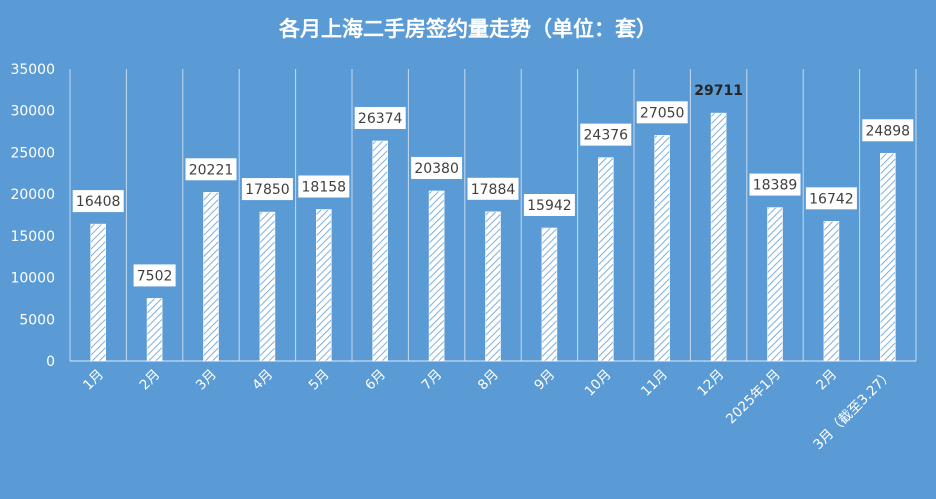  What do you see at coordinates (544, 380) in the screenshot?
I see `x-tick-label: 9月` at bounding box center [544, 380].